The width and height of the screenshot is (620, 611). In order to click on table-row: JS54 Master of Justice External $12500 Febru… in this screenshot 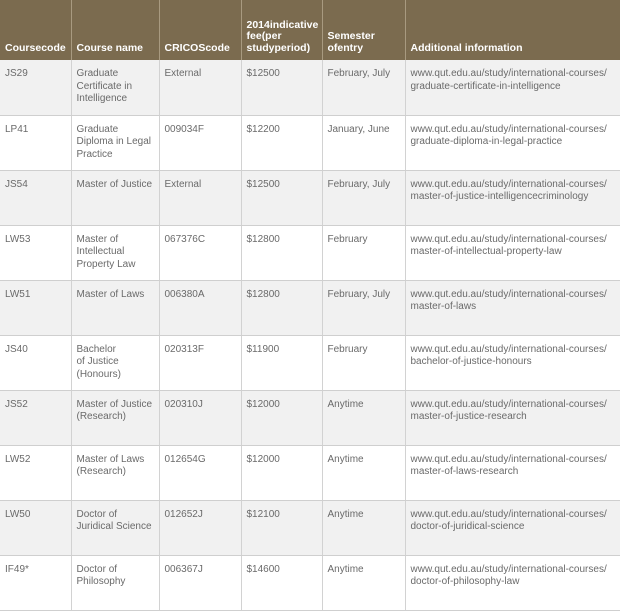, I will do `click(310, 198)`.